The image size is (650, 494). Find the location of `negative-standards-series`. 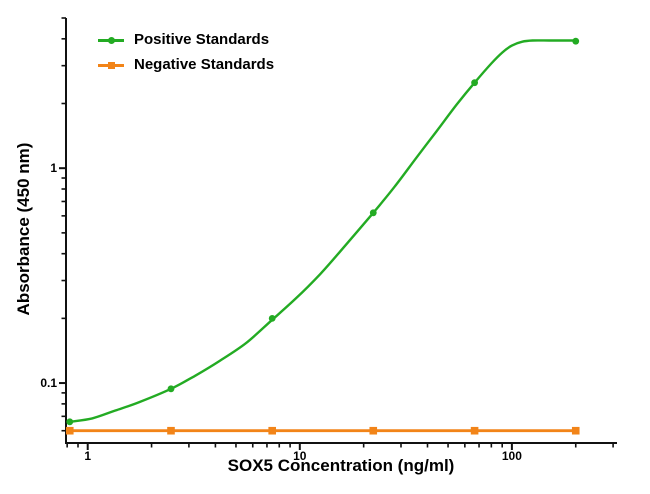

negative-standards-series is located at coordinates (322, 430).